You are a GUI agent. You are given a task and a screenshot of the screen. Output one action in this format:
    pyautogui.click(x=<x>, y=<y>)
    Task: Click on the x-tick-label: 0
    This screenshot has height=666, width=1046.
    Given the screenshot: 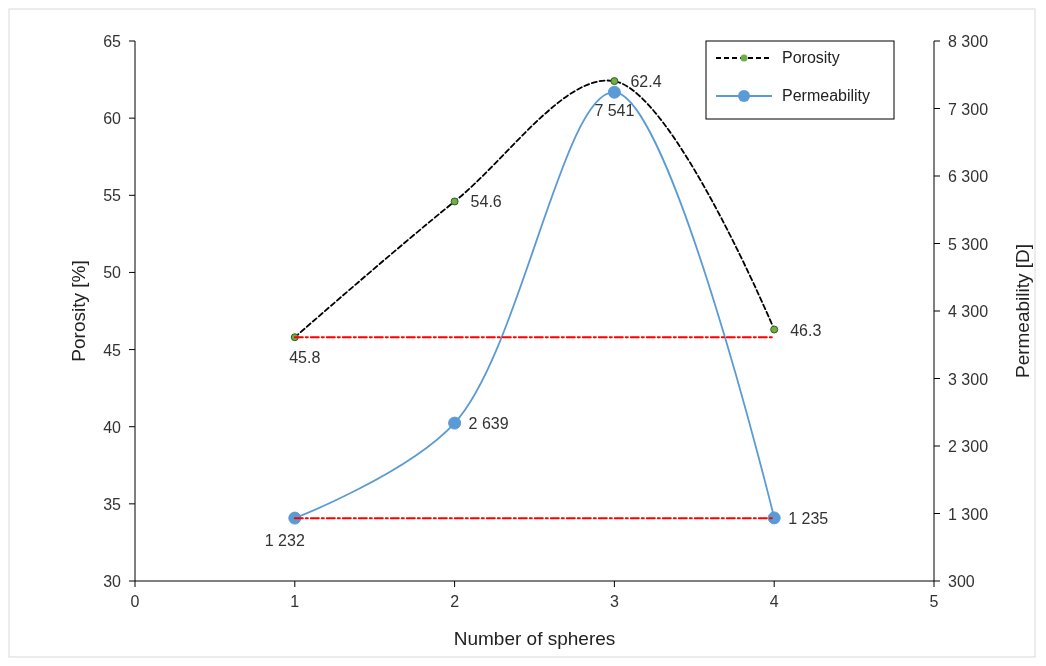 What is the action you would take?
    pyautogui.click(x=135, y=601)
    